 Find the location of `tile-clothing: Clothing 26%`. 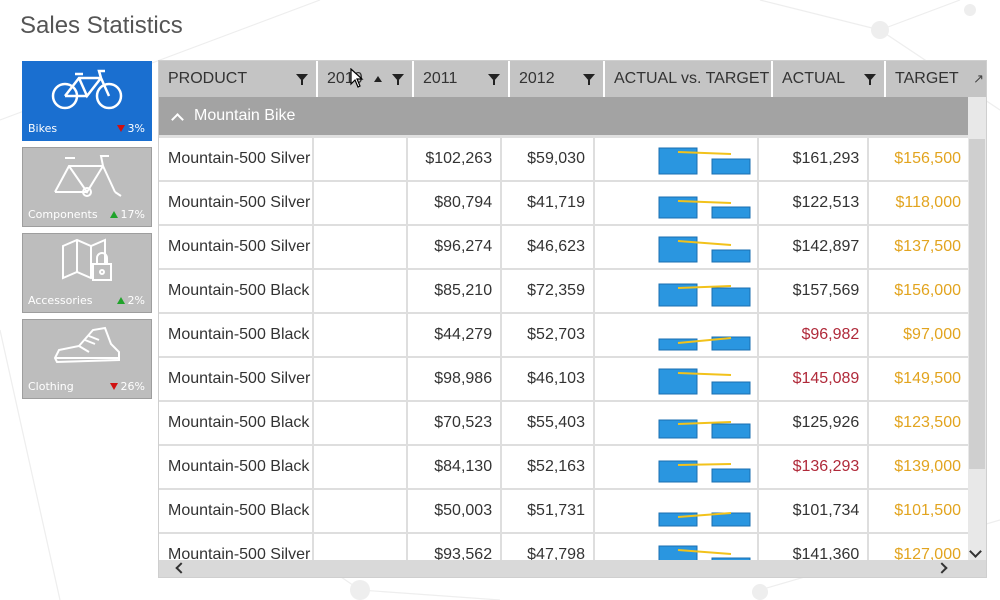

tile-clothing: Clothing 26% is located at coordinates (87, 359).